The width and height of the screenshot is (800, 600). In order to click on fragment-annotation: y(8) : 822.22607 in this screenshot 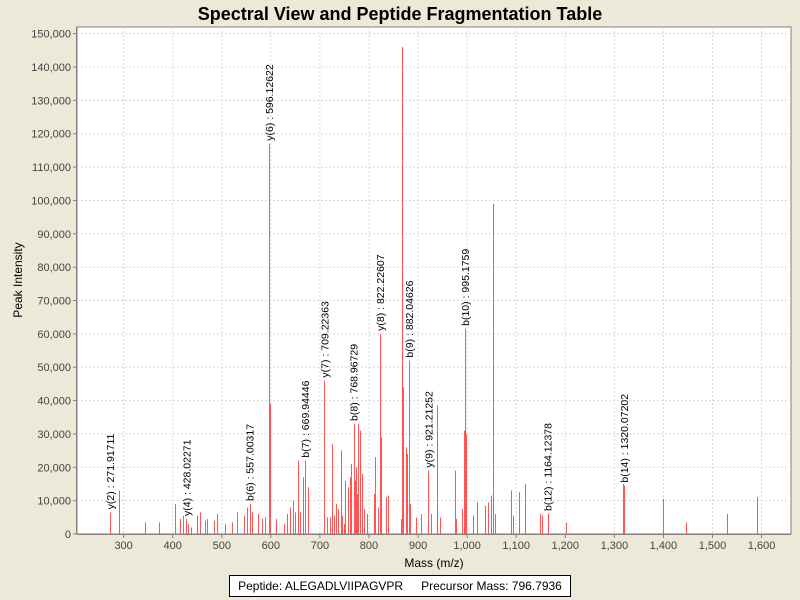, I will do `click(381, 292)`.